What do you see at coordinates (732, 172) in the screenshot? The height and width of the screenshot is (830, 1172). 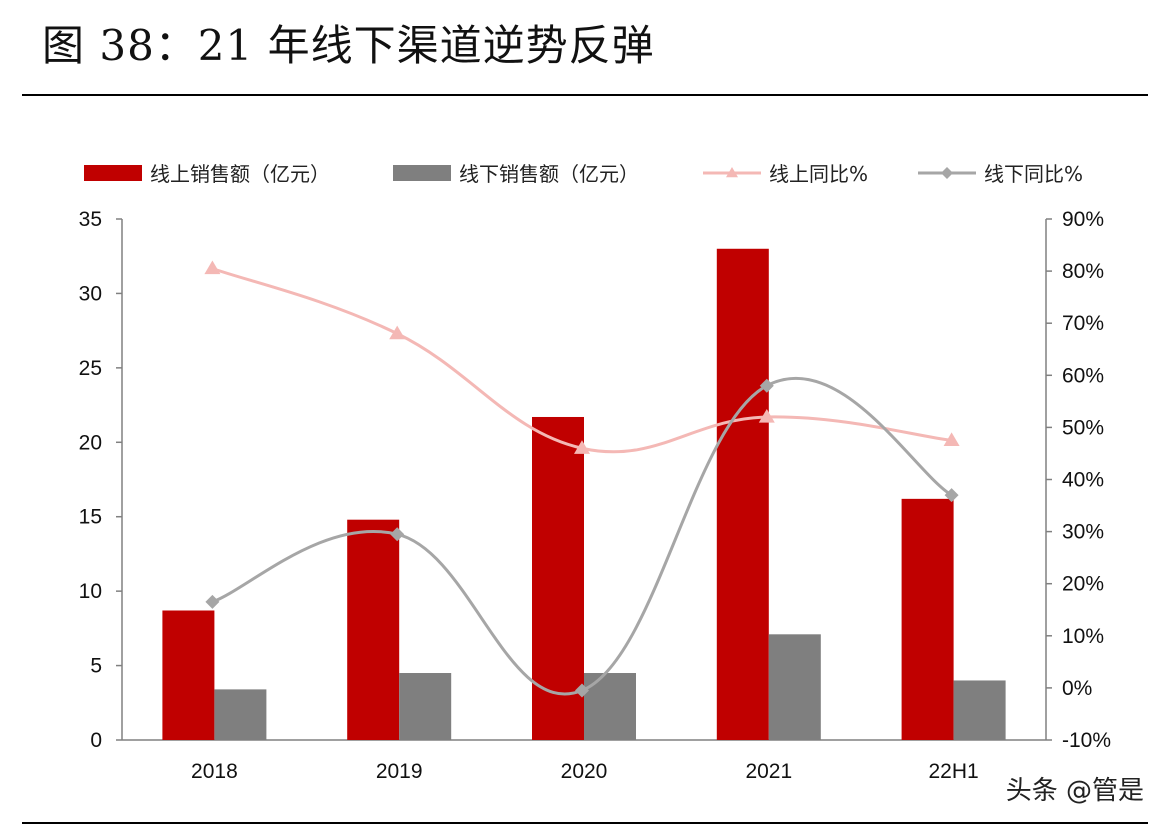 I see `legend-online-yoy-marker` at bounding box center [732, 172].